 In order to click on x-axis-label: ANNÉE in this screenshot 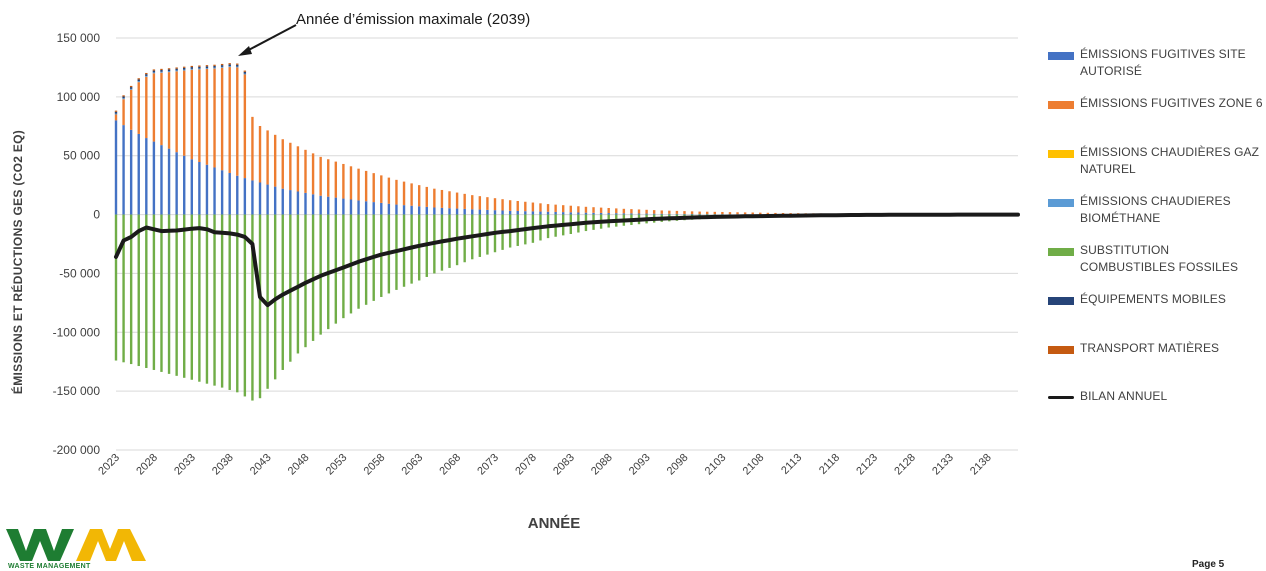, I will do `click(554, 523)`.